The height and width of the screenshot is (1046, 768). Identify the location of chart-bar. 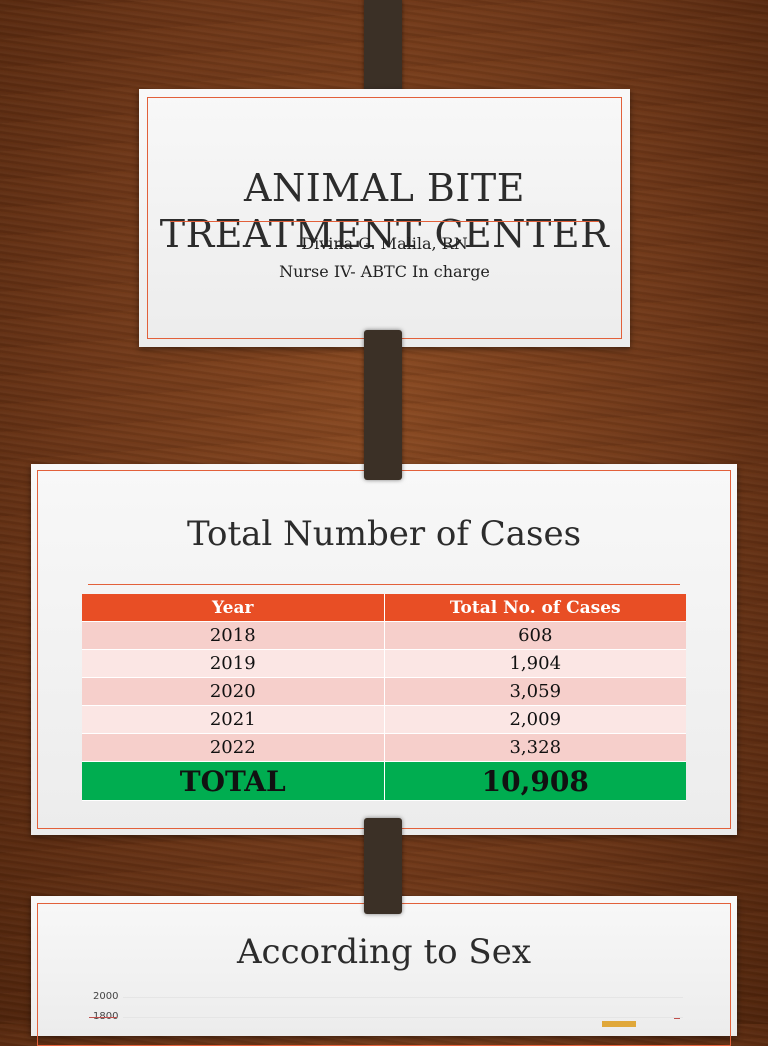
(619, 1024).